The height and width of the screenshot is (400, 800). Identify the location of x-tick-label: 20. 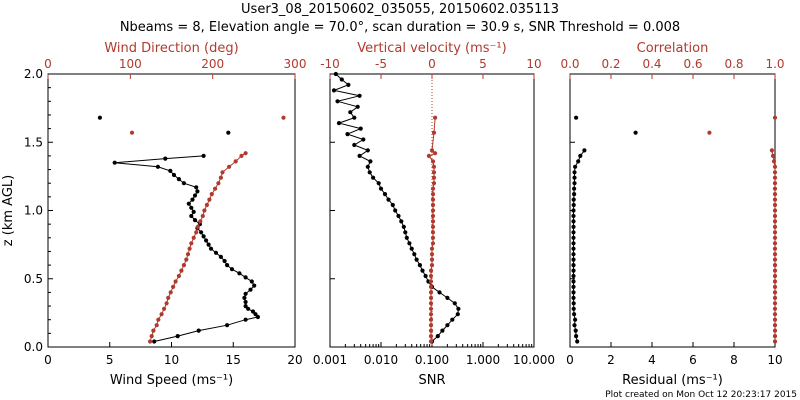
(294, 360).